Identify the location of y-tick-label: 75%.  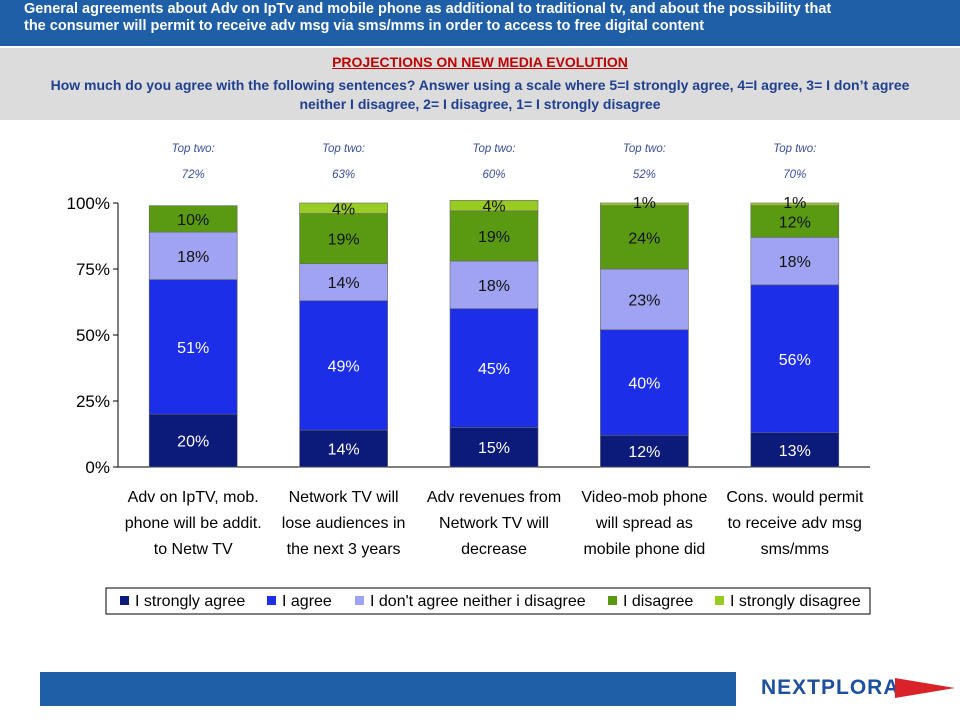
(93, 269).